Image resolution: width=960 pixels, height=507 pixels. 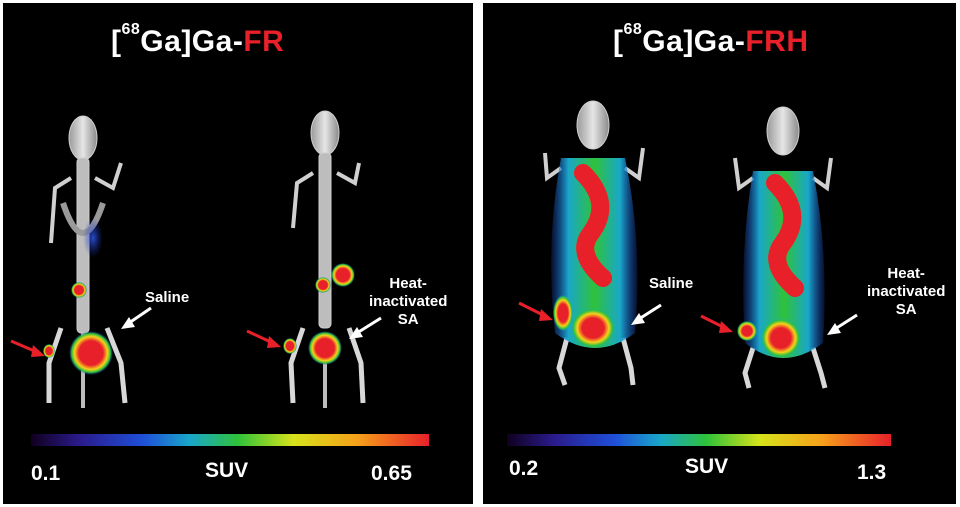 What do you see at coordinates (593, 328) in the screenshot?
I see `mouse-3-bladder-uptake` at bounding box center [593, 328].